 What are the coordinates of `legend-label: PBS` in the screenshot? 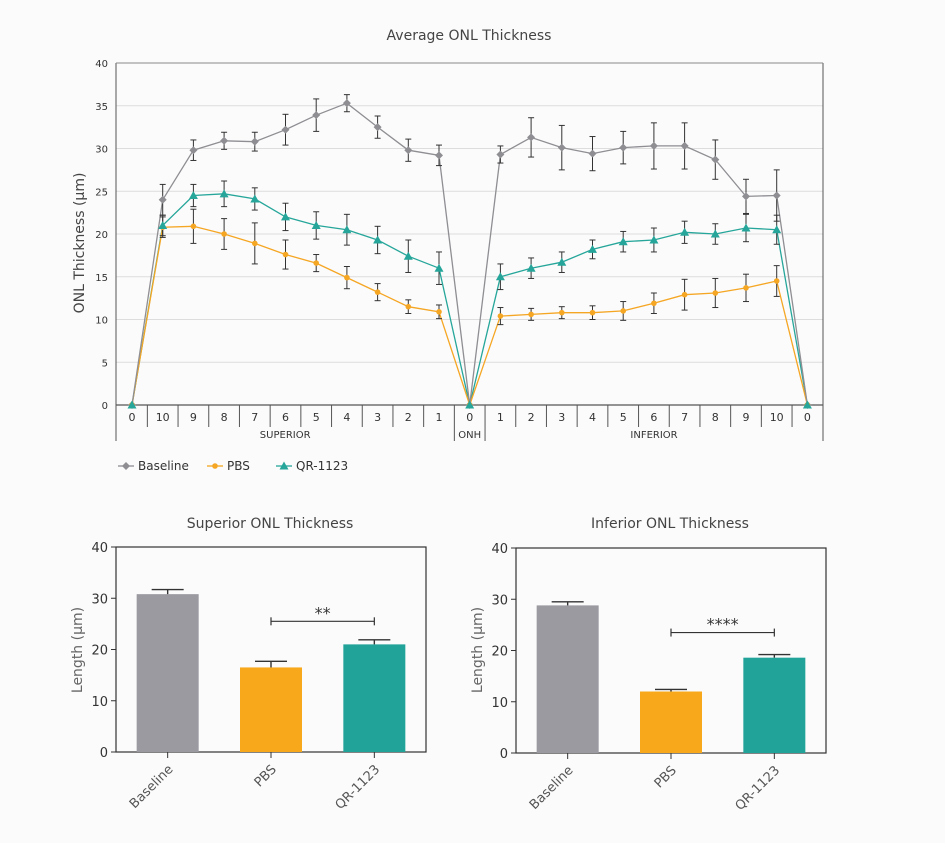 It's located at (238, 466).